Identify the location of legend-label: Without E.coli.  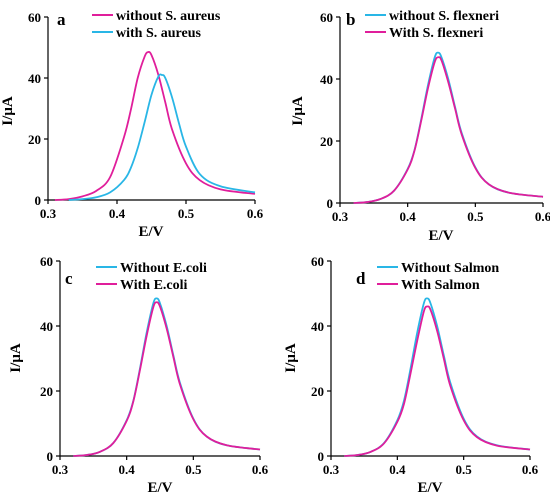
(163, 268).